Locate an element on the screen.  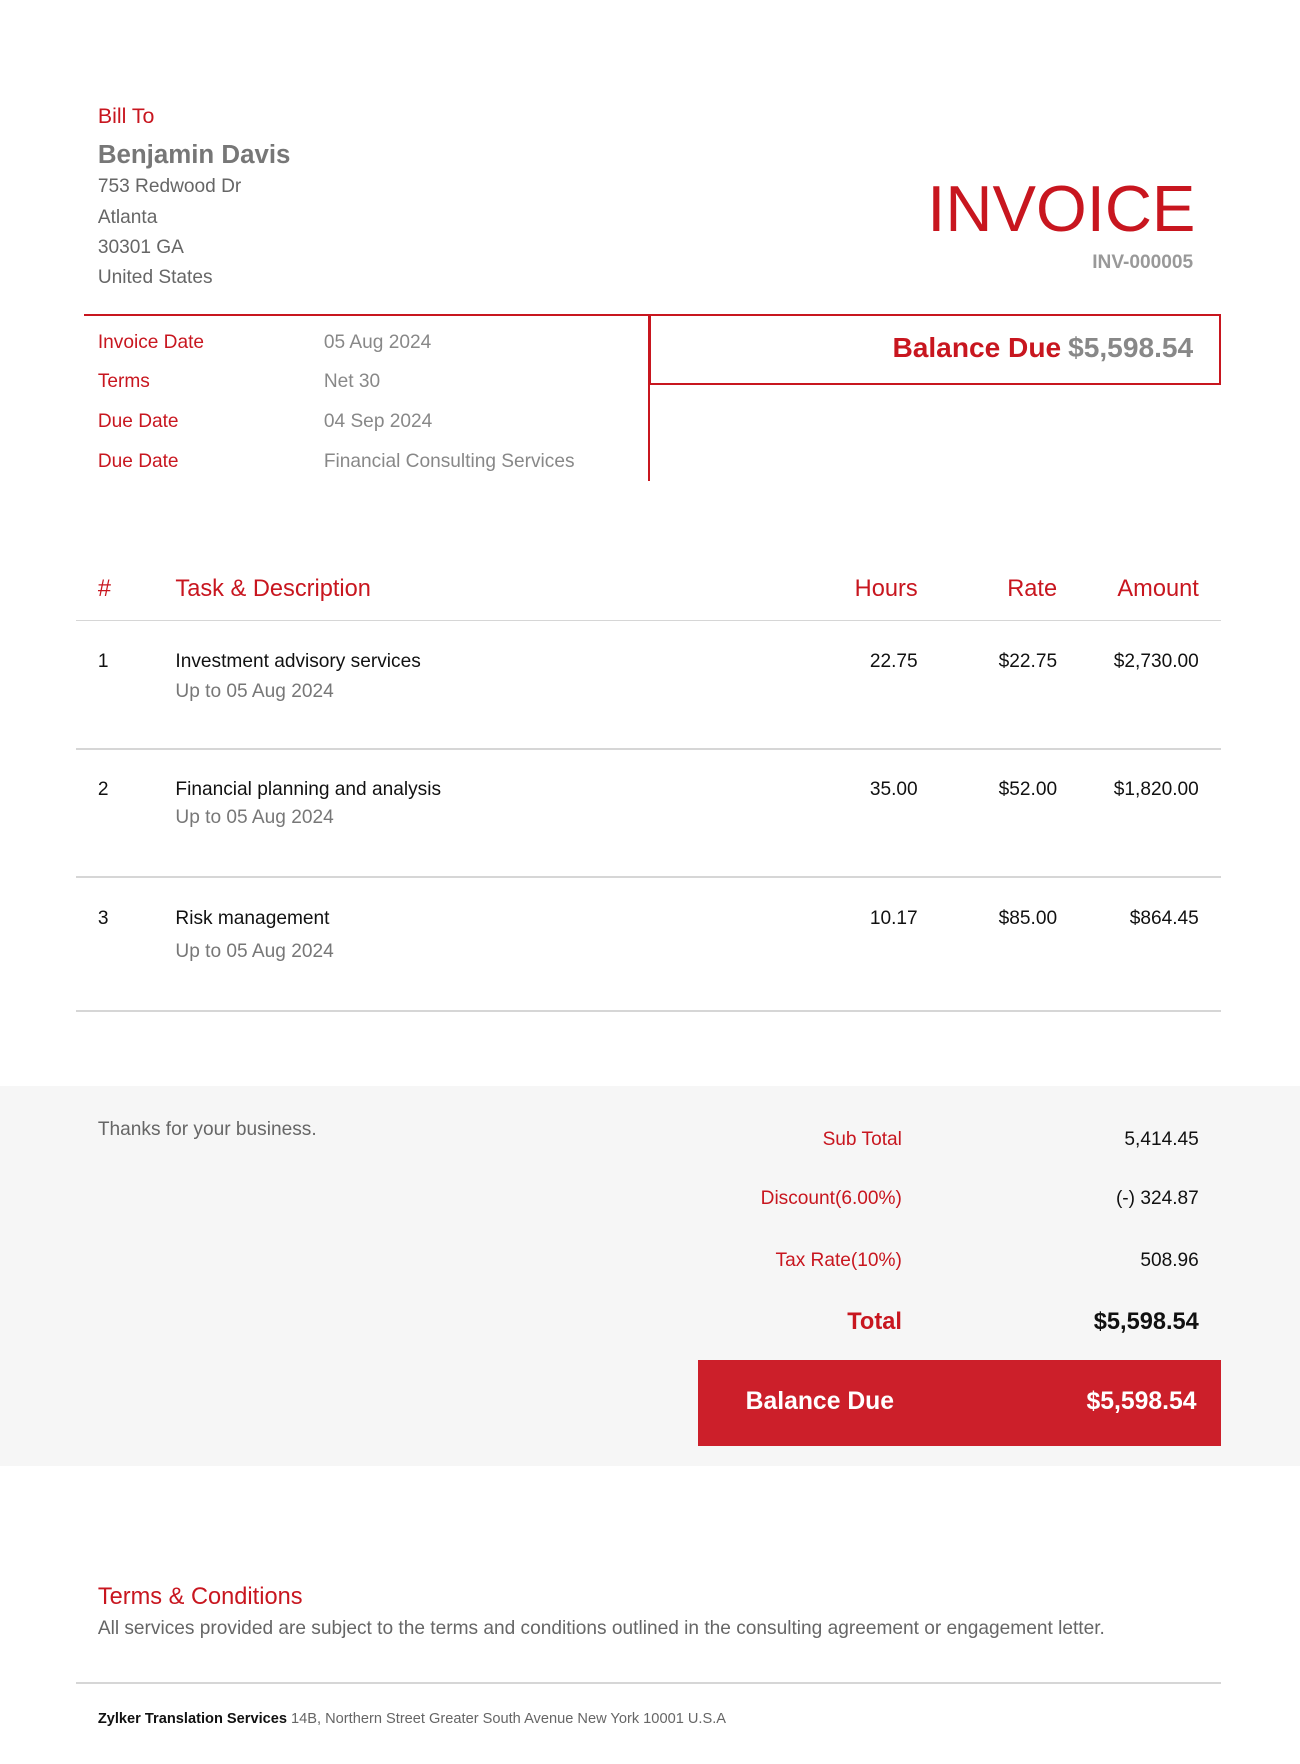
rate: $85.00 is located at coordinates (1028, 919).